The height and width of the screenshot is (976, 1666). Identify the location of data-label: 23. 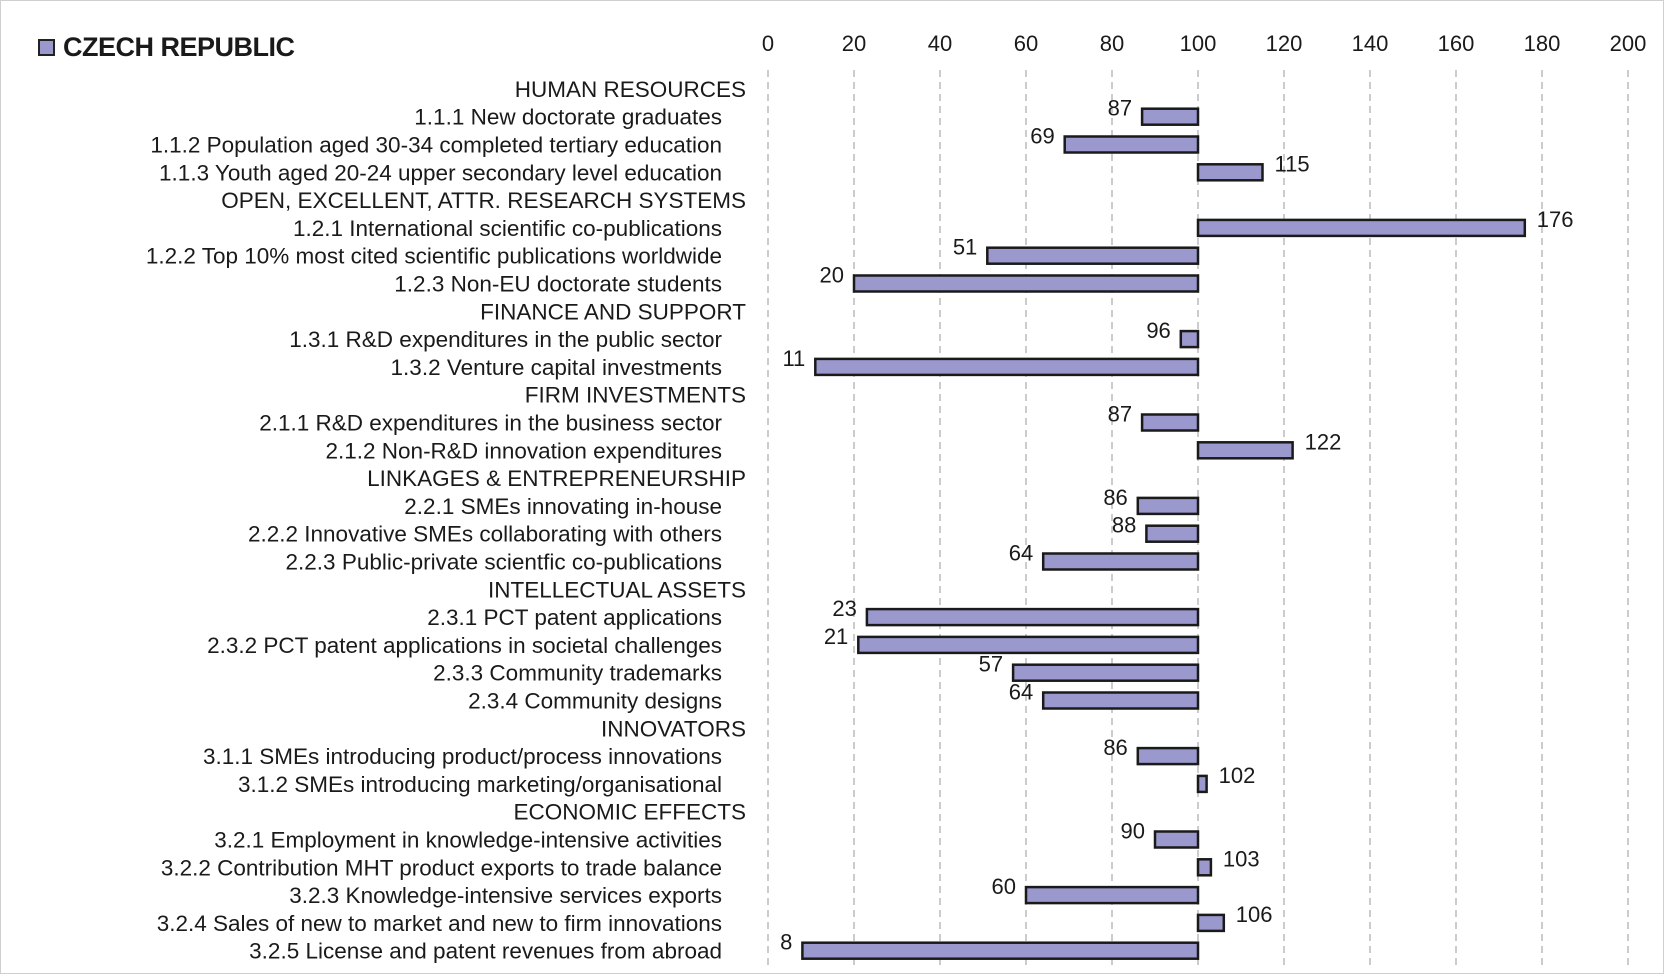
(844, 608).